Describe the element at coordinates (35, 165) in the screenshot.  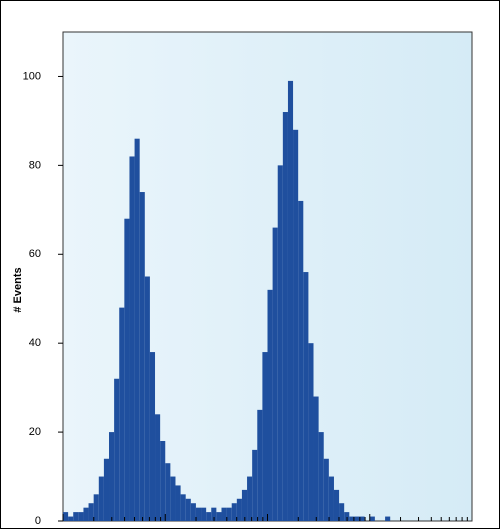
I see `y-tick-label: 80` at that location.